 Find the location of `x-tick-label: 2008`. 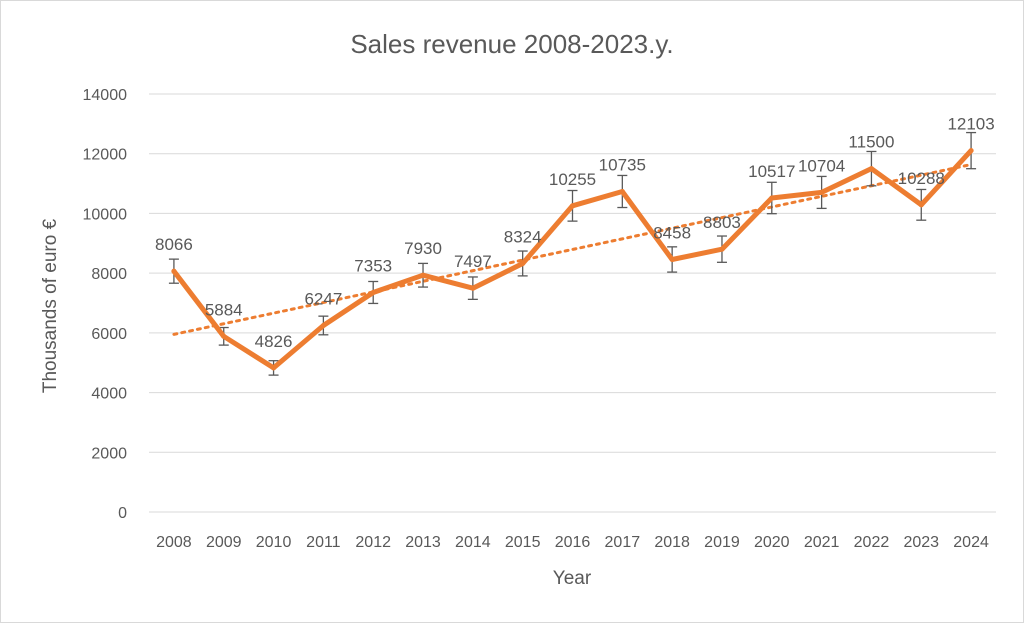

x-tick-label: 2008 is located at coordinates (174, 542).